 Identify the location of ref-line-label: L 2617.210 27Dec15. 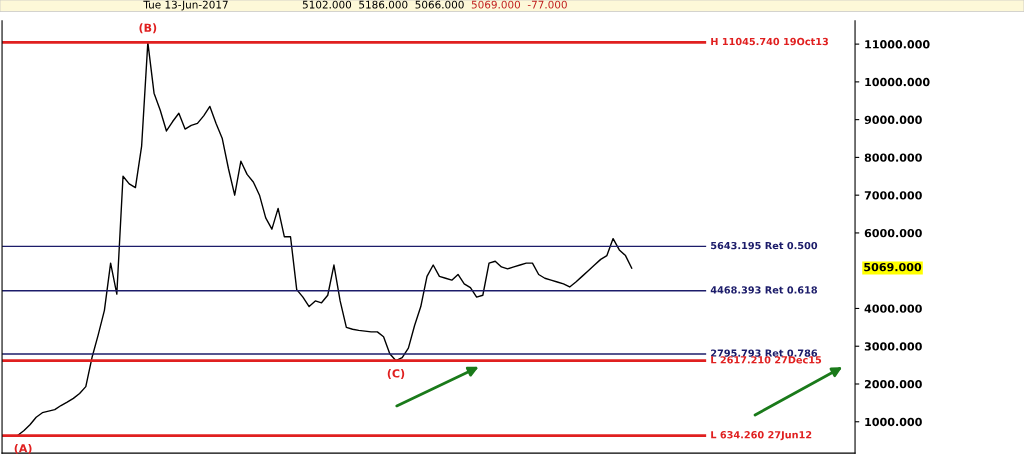
(766, 360).